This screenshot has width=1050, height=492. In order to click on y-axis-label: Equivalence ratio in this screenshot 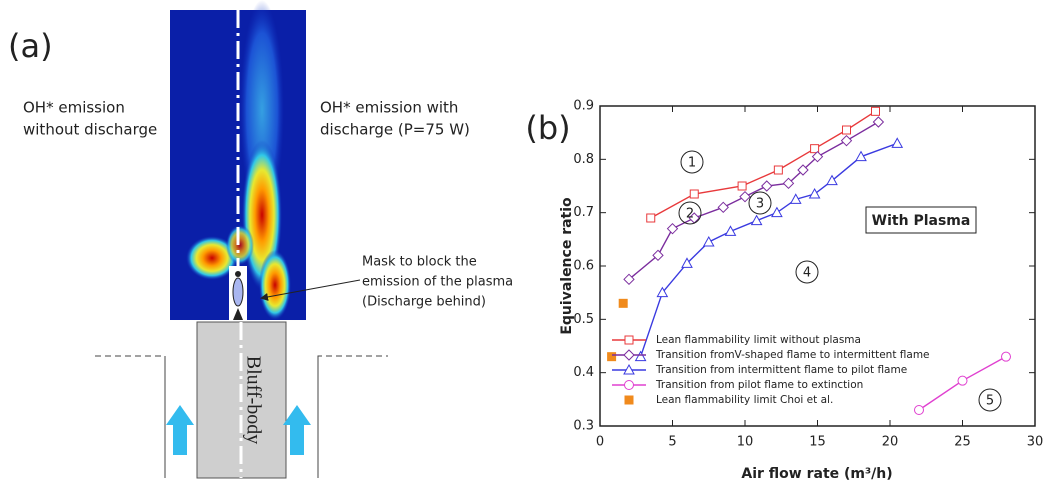, I will do `click(567, 266)`.